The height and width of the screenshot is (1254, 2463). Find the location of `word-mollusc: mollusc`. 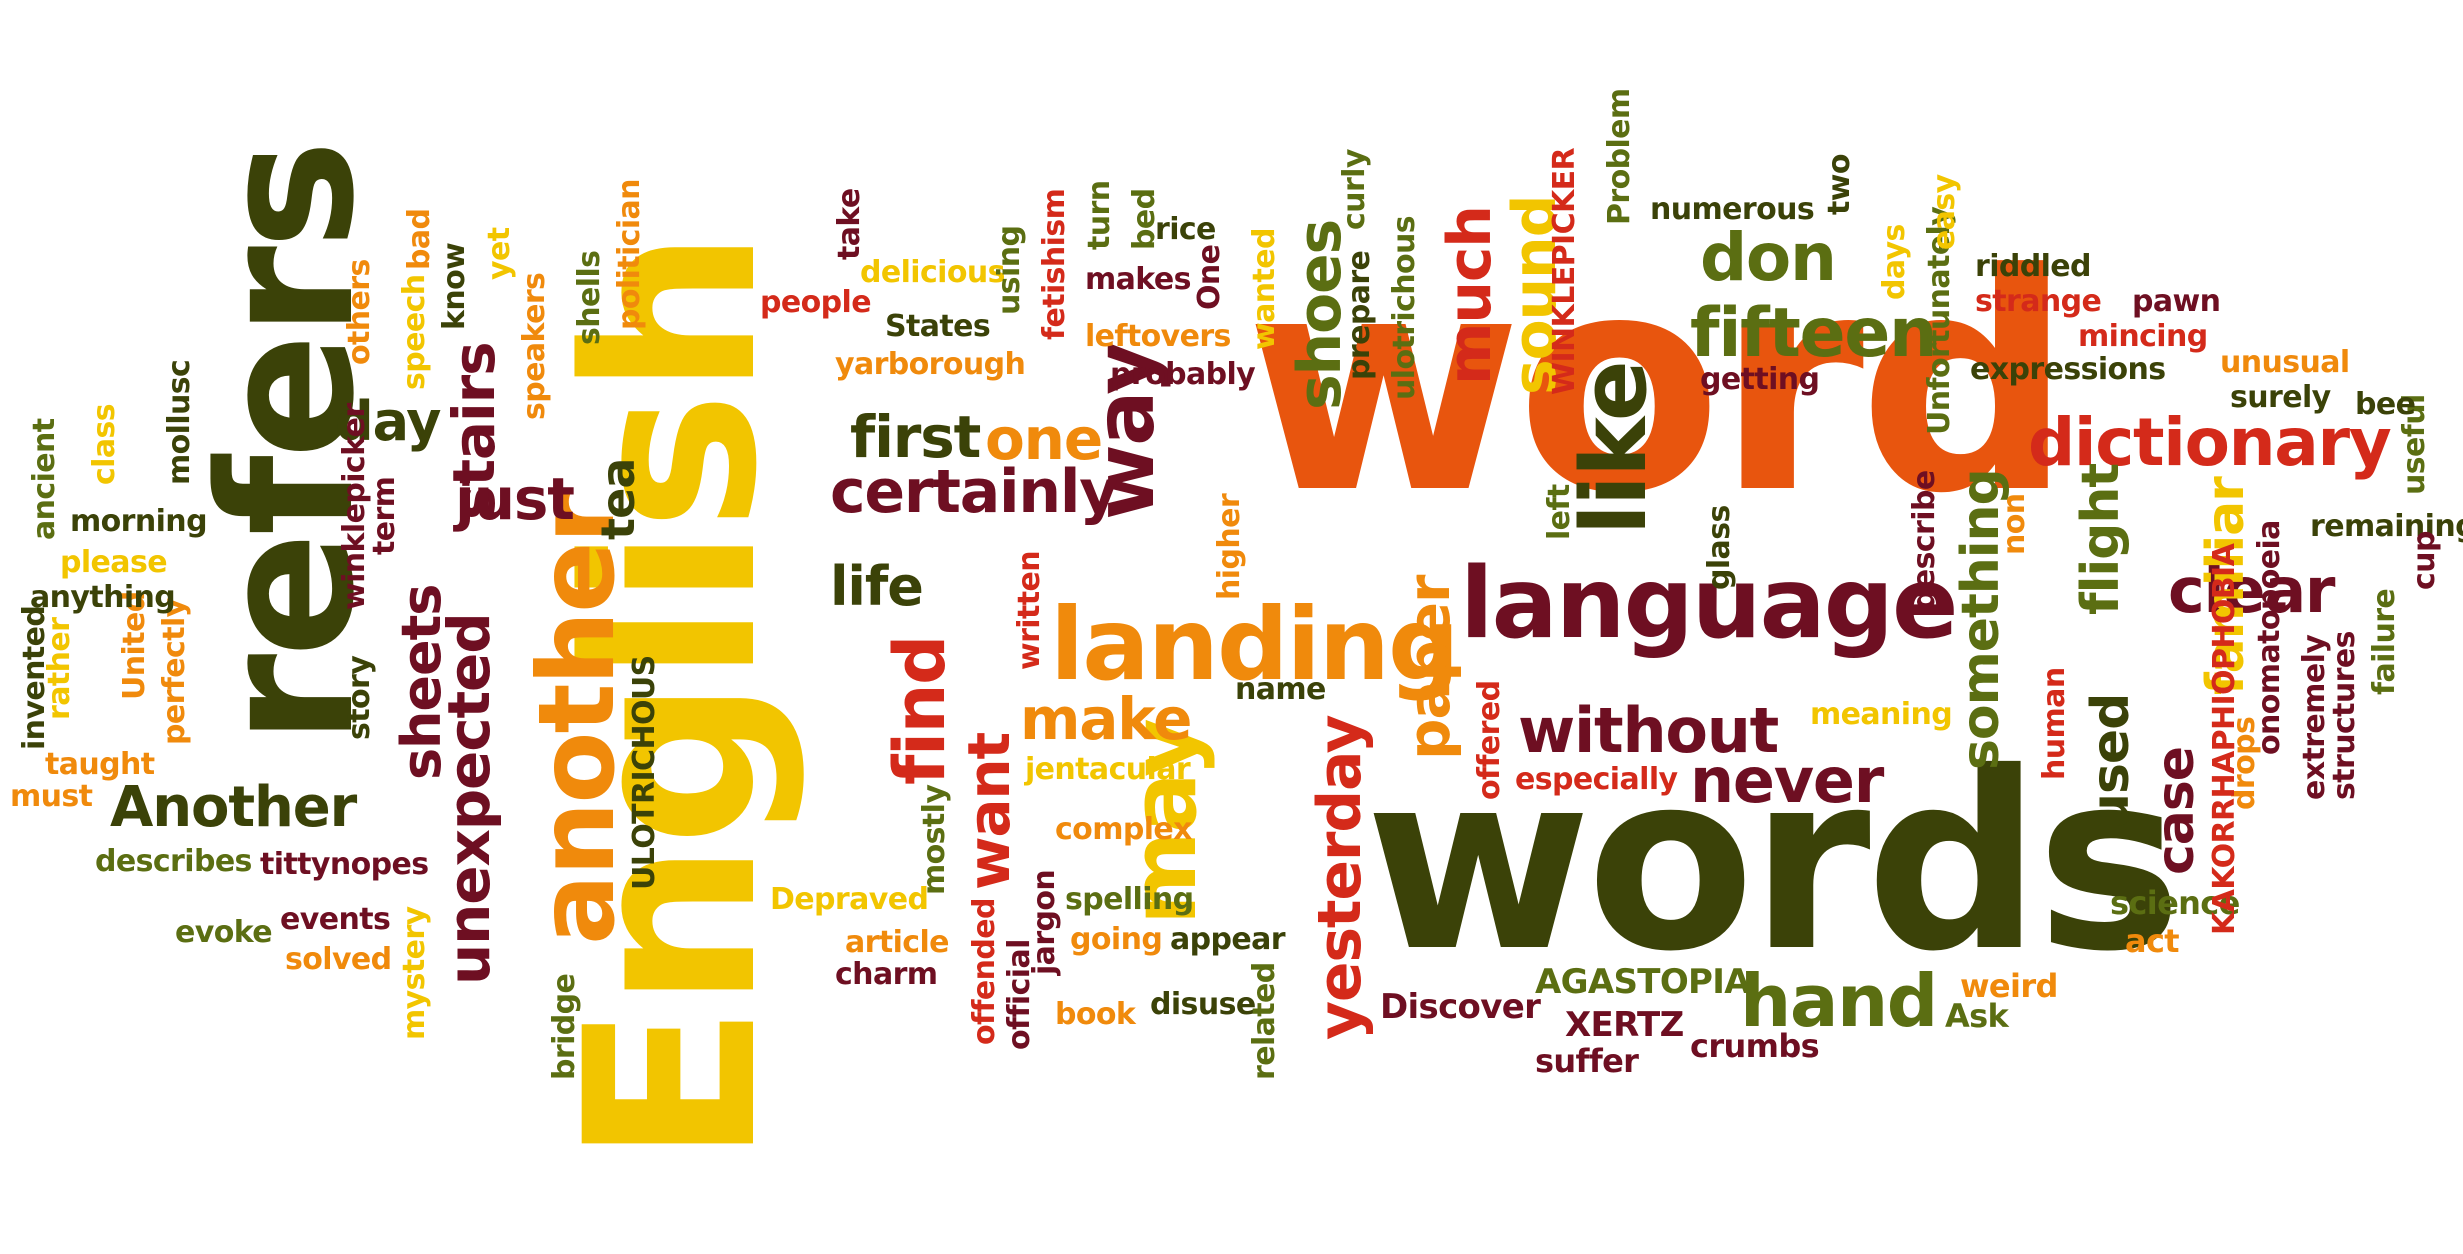

word-mollusc: mollusc is located at coordinates (179, 422).